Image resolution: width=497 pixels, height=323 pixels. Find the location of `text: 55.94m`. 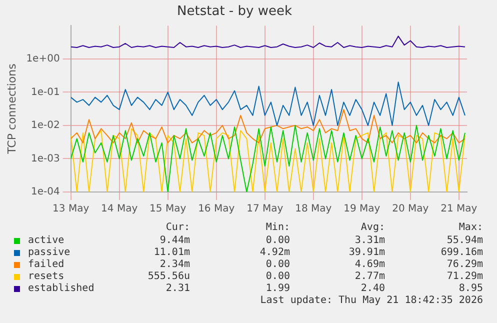

text: 55.94m is located at coordinates (464, 240).